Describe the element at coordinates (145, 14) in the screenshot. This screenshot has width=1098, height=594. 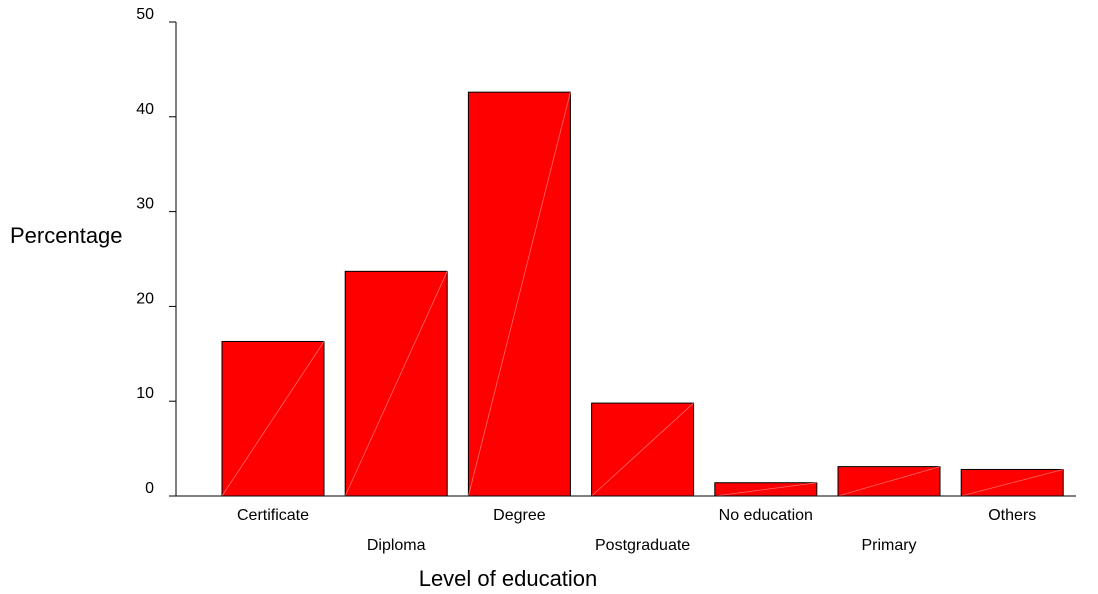
I see `y-tick-label: 50` at that location.